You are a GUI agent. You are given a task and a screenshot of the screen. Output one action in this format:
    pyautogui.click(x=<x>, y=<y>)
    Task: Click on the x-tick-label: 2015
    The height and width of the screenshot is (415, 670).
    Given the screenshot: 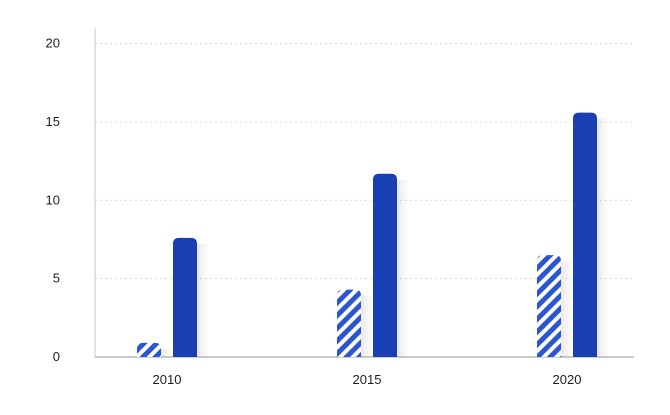 What is the action you would take?
    pyautogui.click(x=367, y=379)
    